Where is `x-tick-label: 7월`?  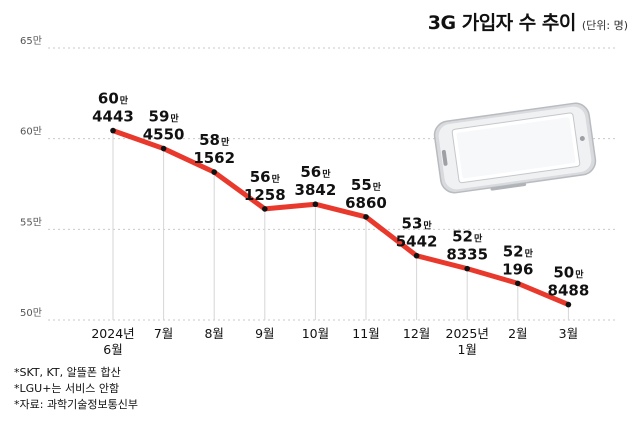 x-tick-label: 7월 is located at coordinates (163, 333).